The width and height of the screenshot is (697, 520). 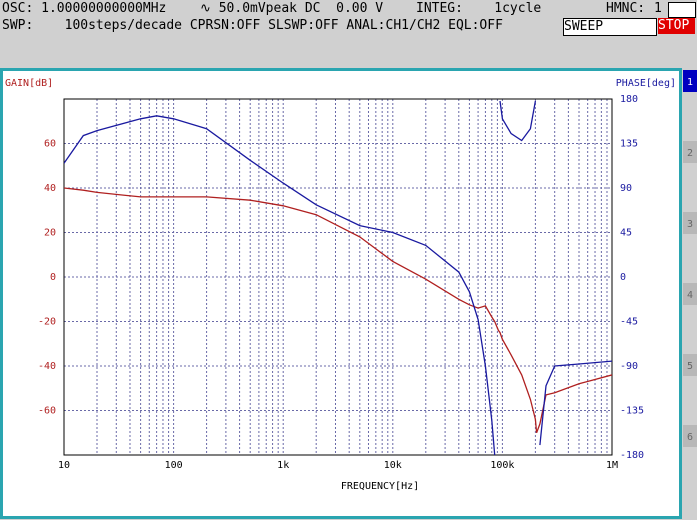 I want to click on tab-label: 6, so click(x=690, y=437).